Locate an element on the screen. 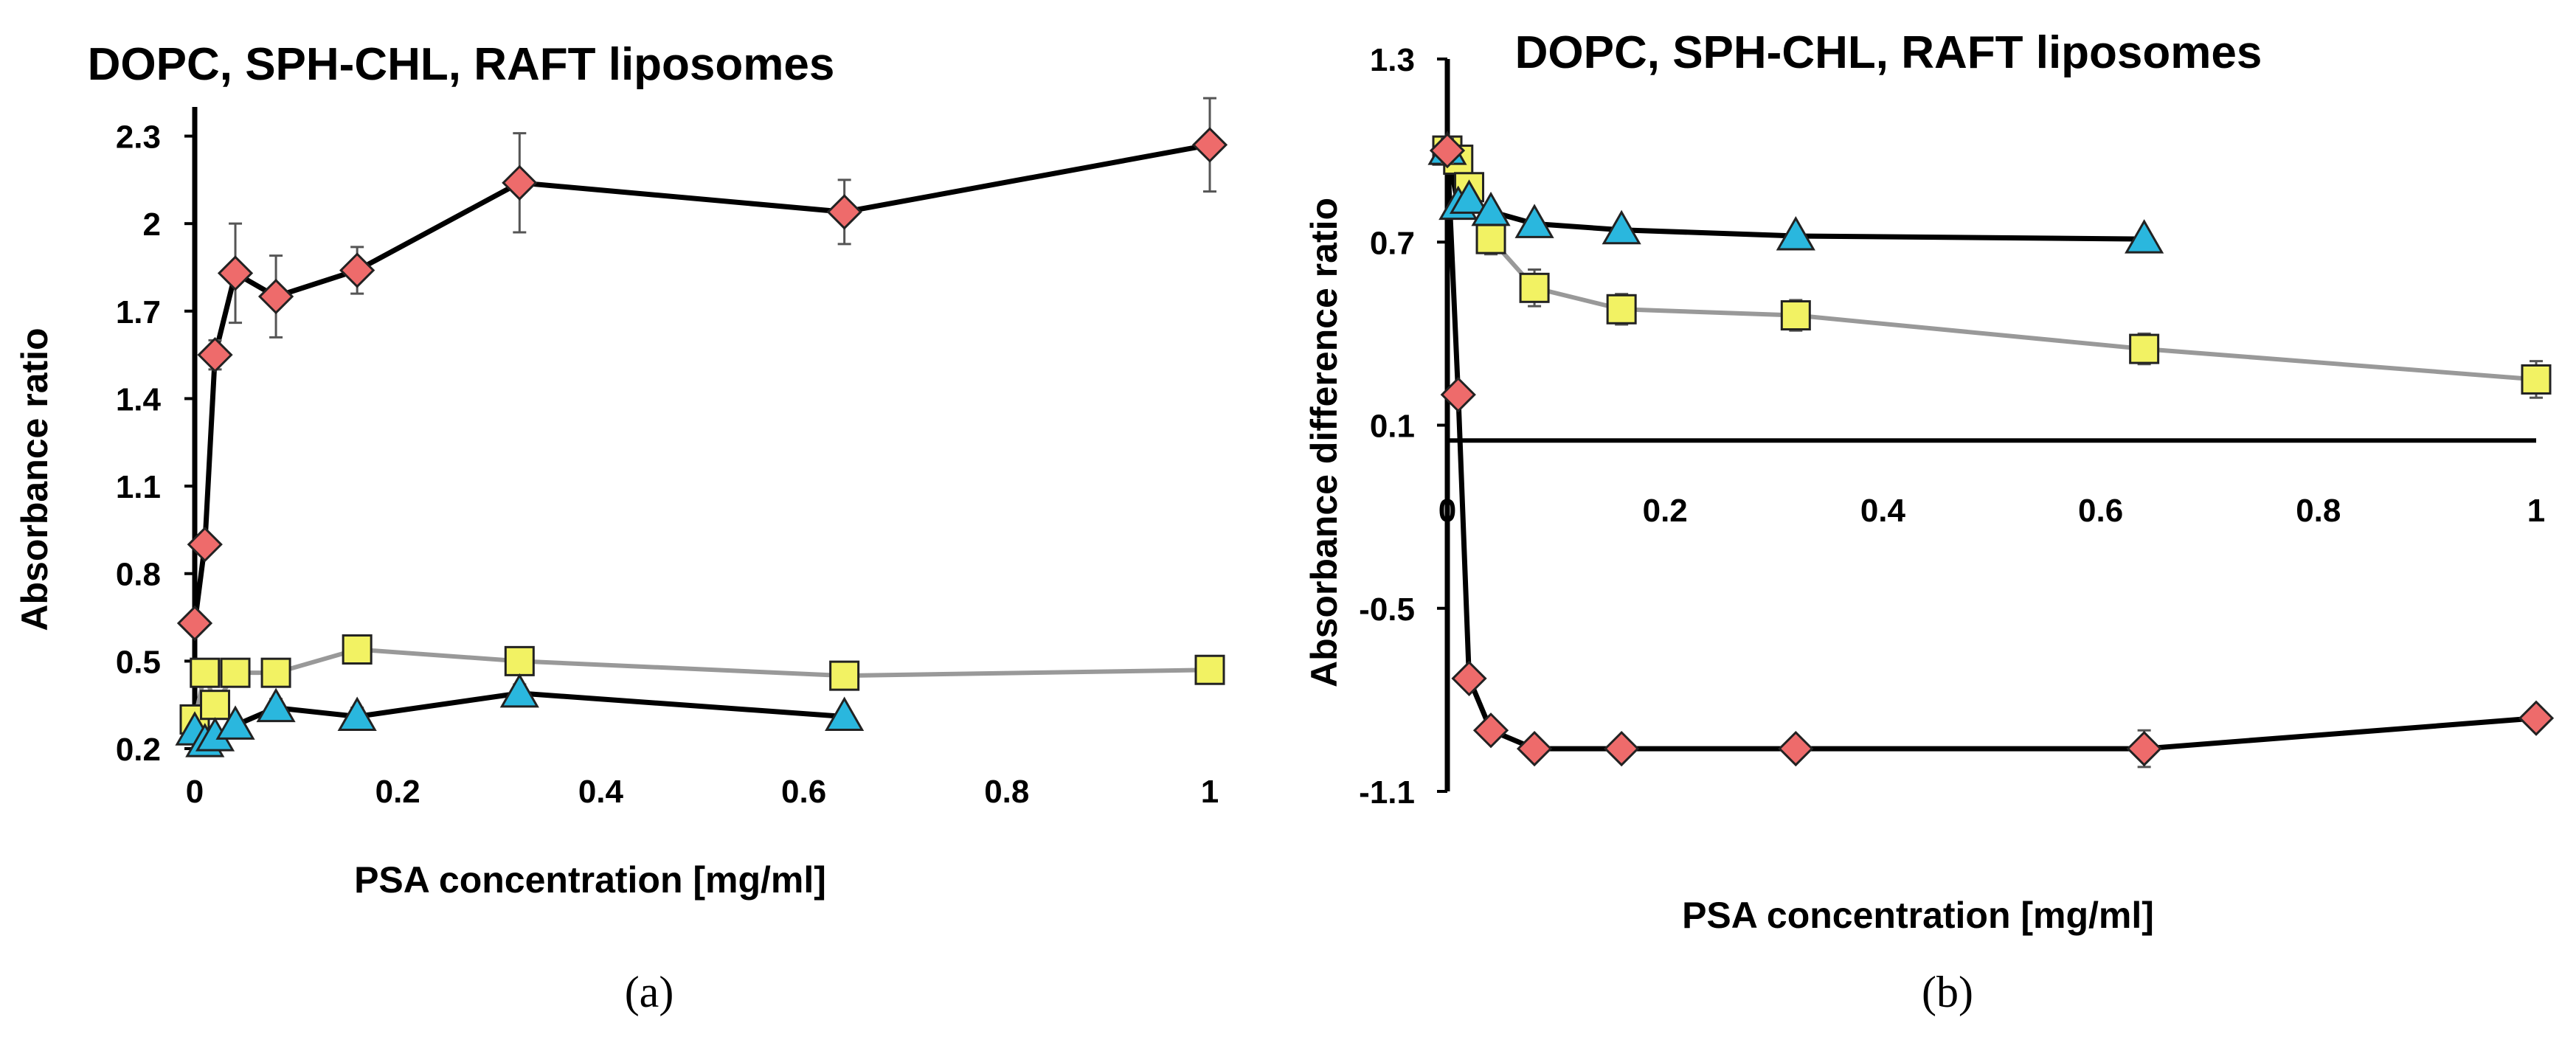 The image size is (2576, 1037). y-tick-label: 1.3 is located at coordinates (1393, 60).